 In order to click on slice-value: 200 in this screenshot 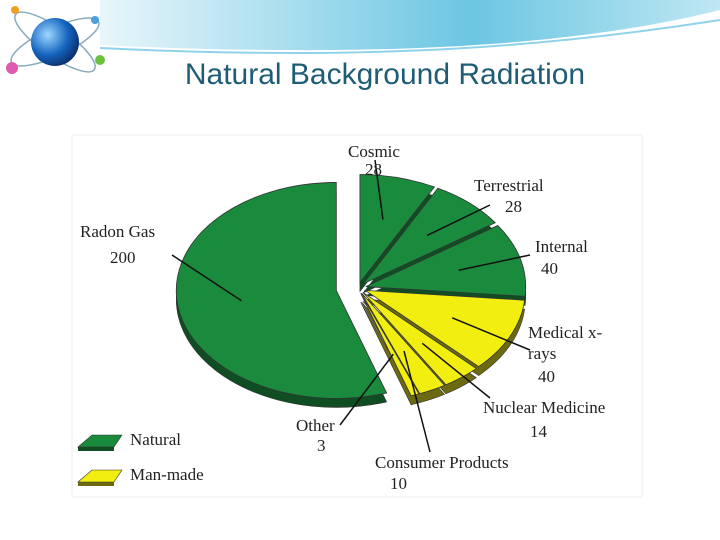, I will do `click(123, 257)`.